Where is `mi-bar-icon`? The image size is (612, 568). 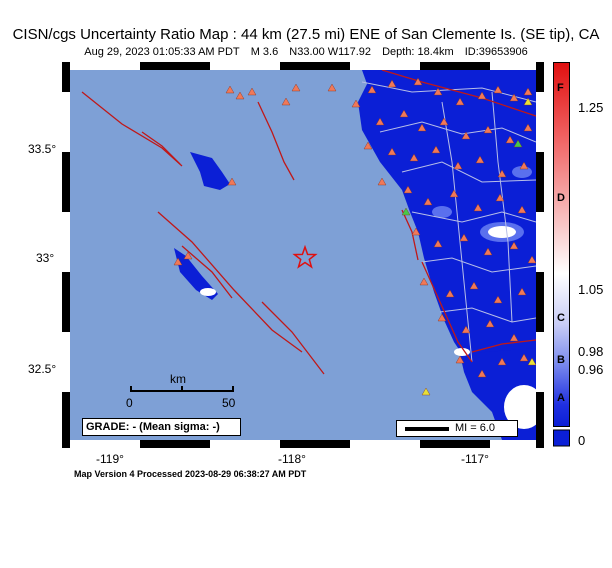
mi-bar-icon is located at coordinates (427, 429).